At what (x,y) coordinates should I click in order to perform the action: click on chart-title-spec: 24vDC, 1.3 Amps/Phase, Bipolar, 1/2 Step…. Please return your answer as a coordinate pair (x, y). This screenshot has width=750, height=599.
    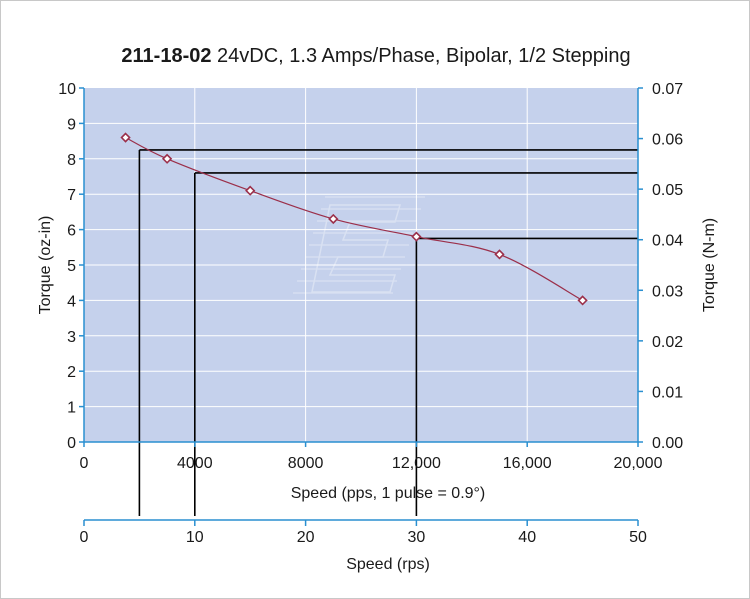
    Looking at the image, I should click on (421, 56).